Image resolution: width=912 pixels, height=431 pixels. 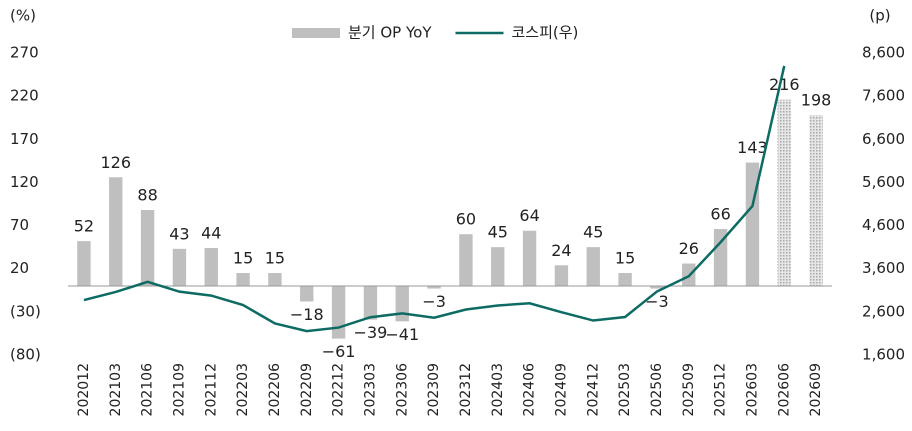 I want to click on data-label: 26, so click(x=689, y=248).